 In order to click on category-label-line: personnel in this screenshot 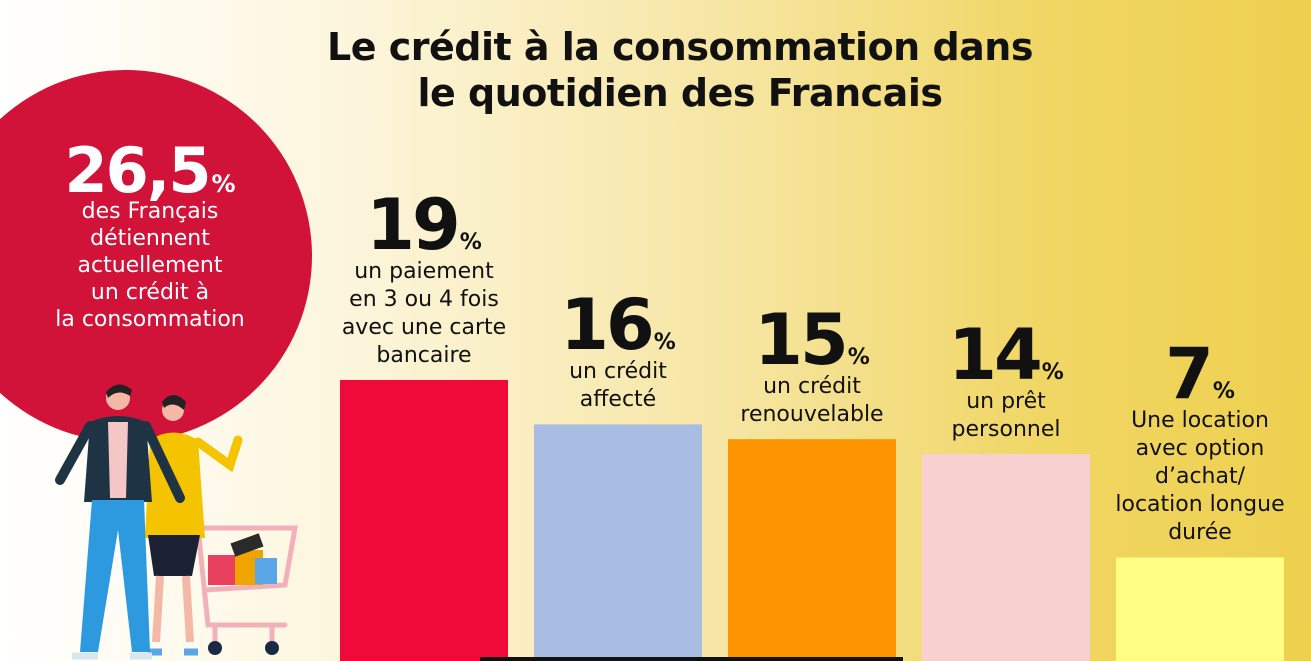, I will do `click(1006, 429)`.